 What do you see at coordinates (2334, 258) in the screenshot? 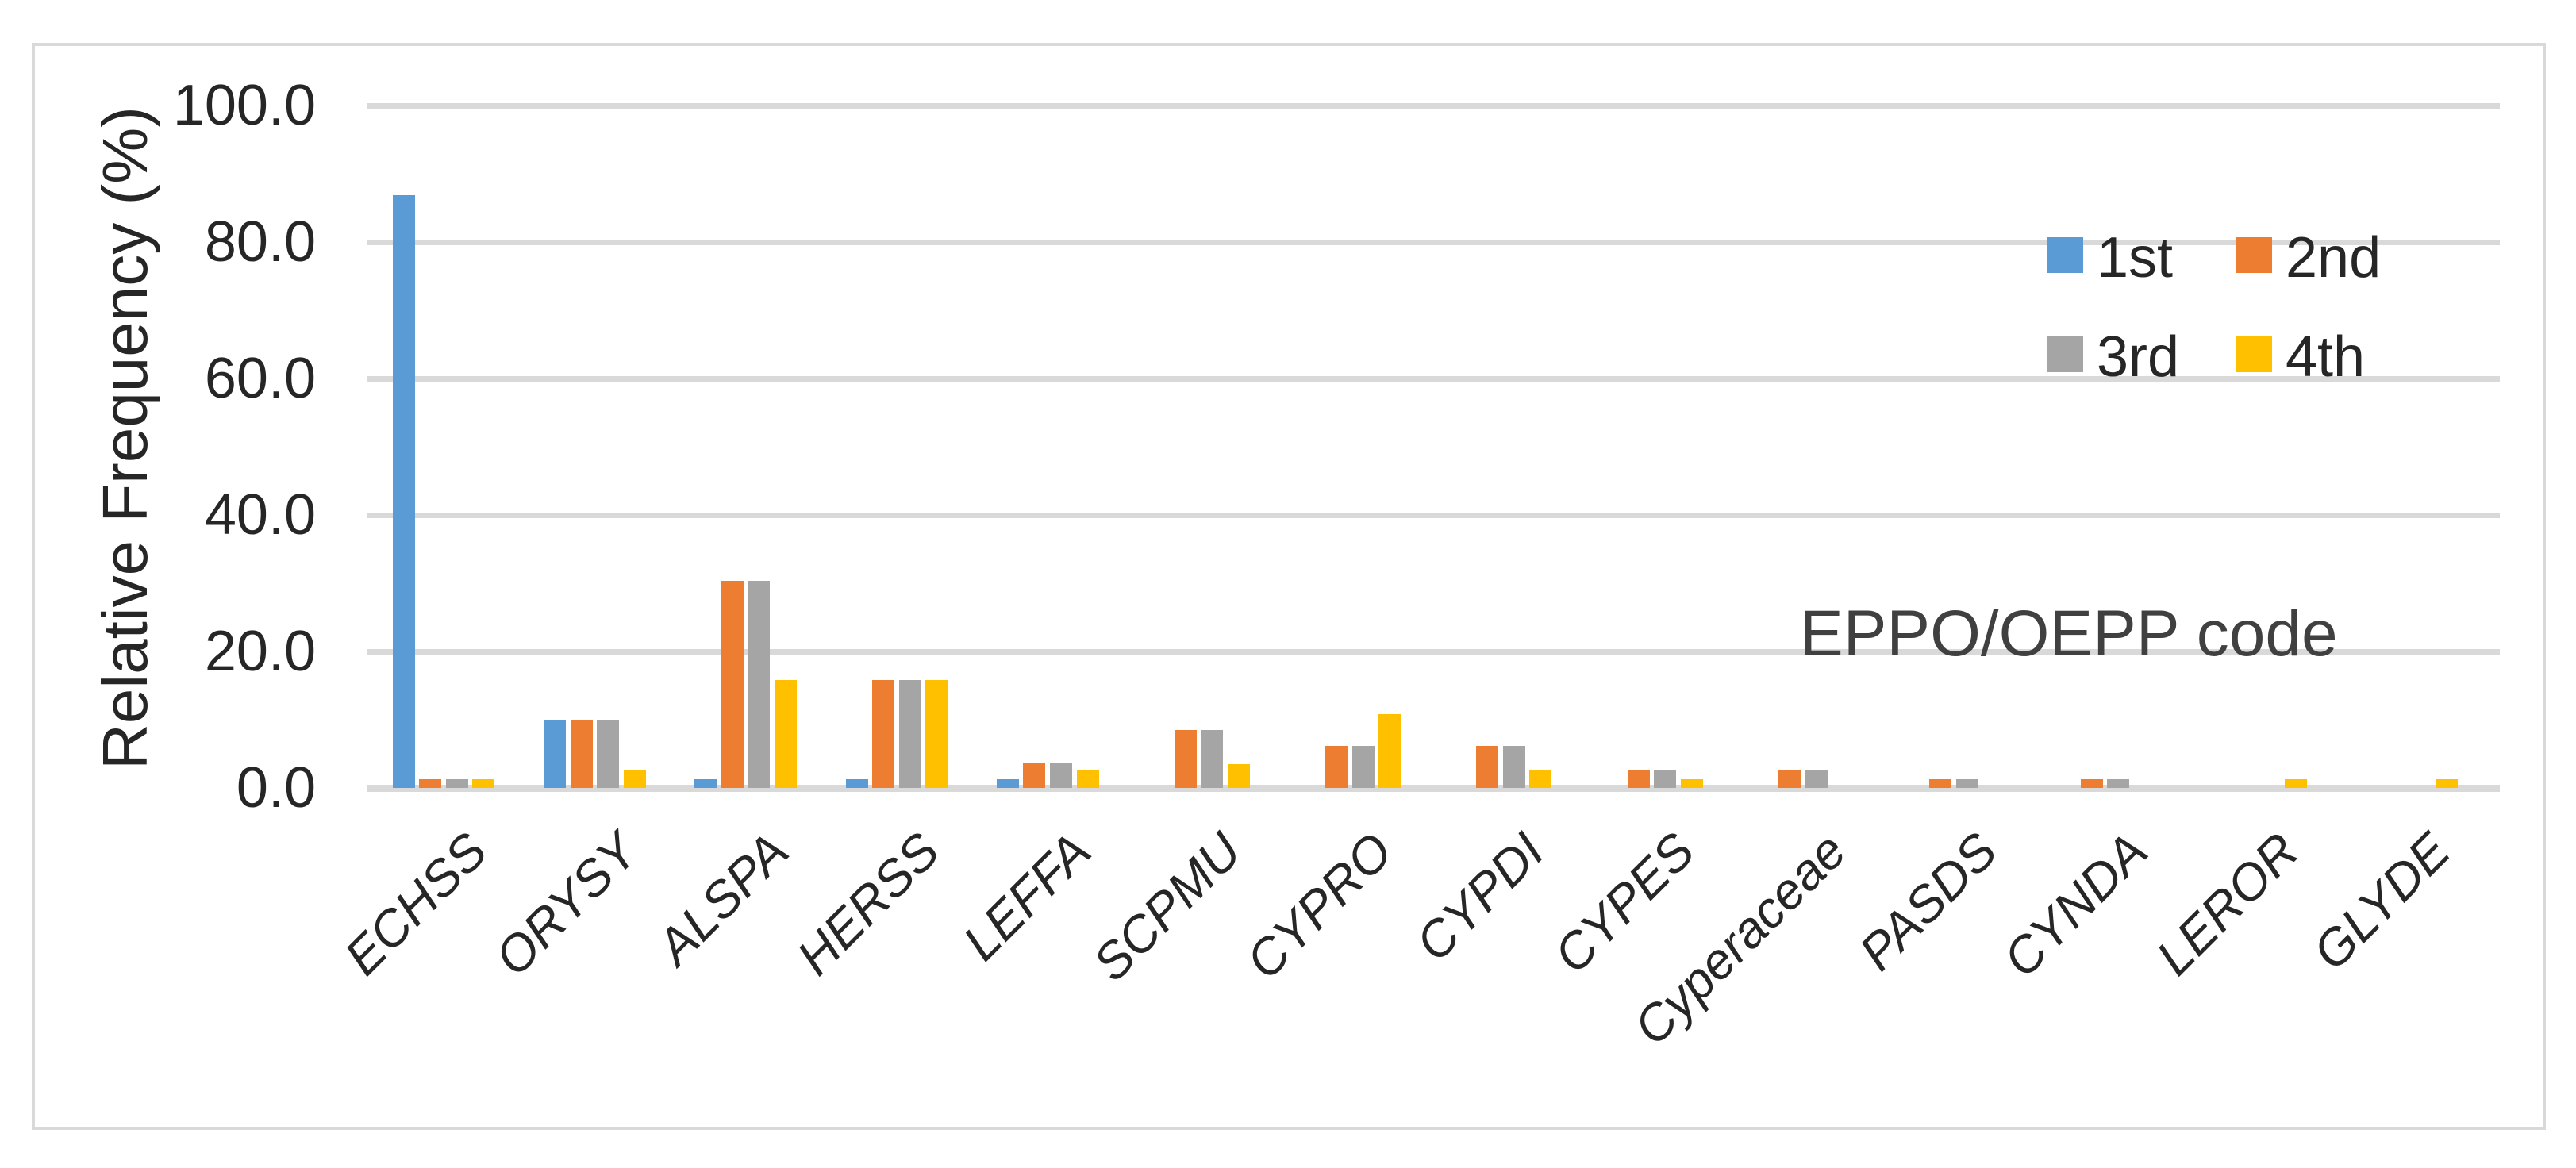
I see `legend-label-2nd: 2nd` at bounding box center [2334, 258].